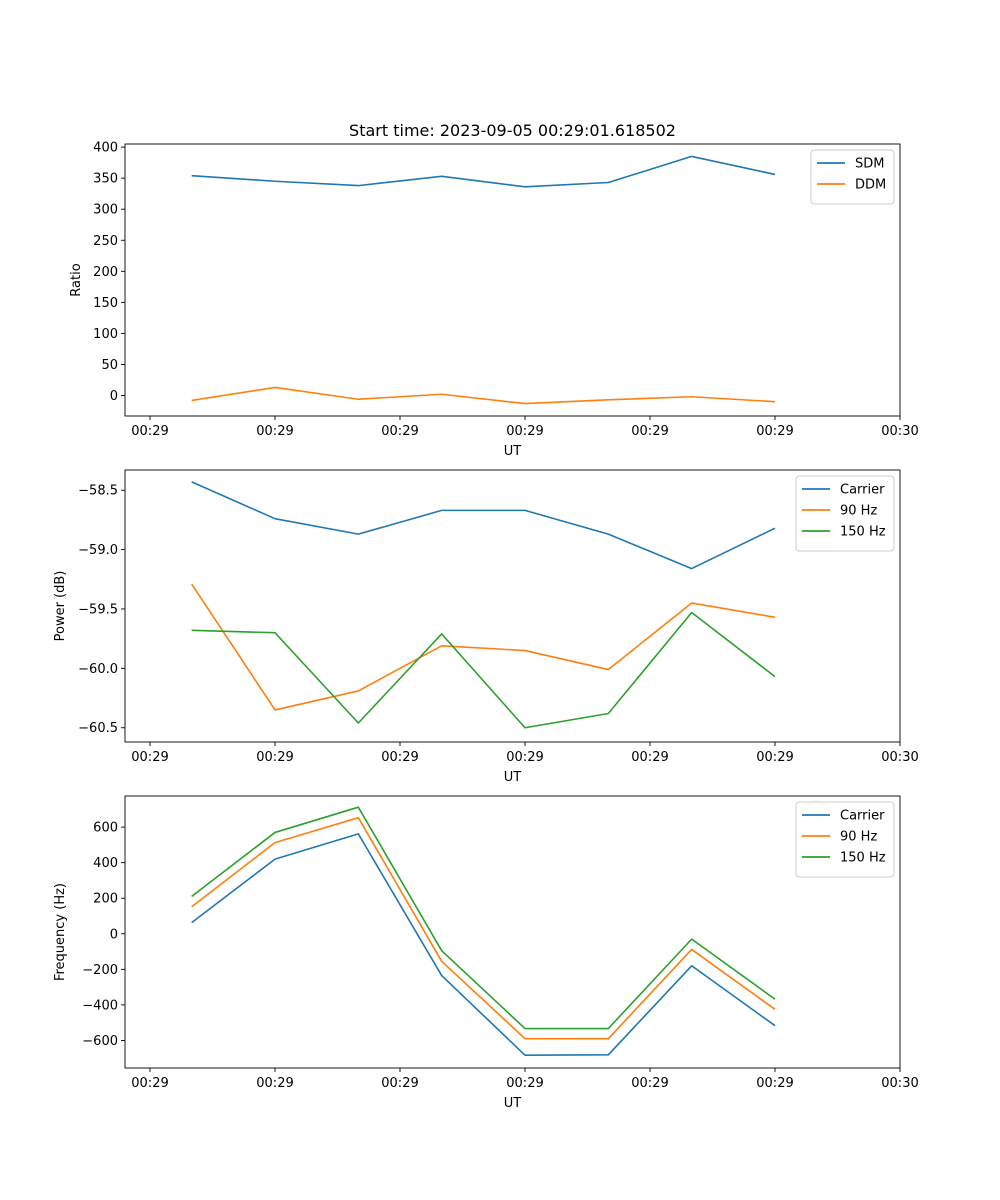 The image size is (1000, 1200). What do you see at coordinates (60, 932) in the screenshot?
I see `y-axis-label: Frequency (Hz)` at bounding box center [60, 932].